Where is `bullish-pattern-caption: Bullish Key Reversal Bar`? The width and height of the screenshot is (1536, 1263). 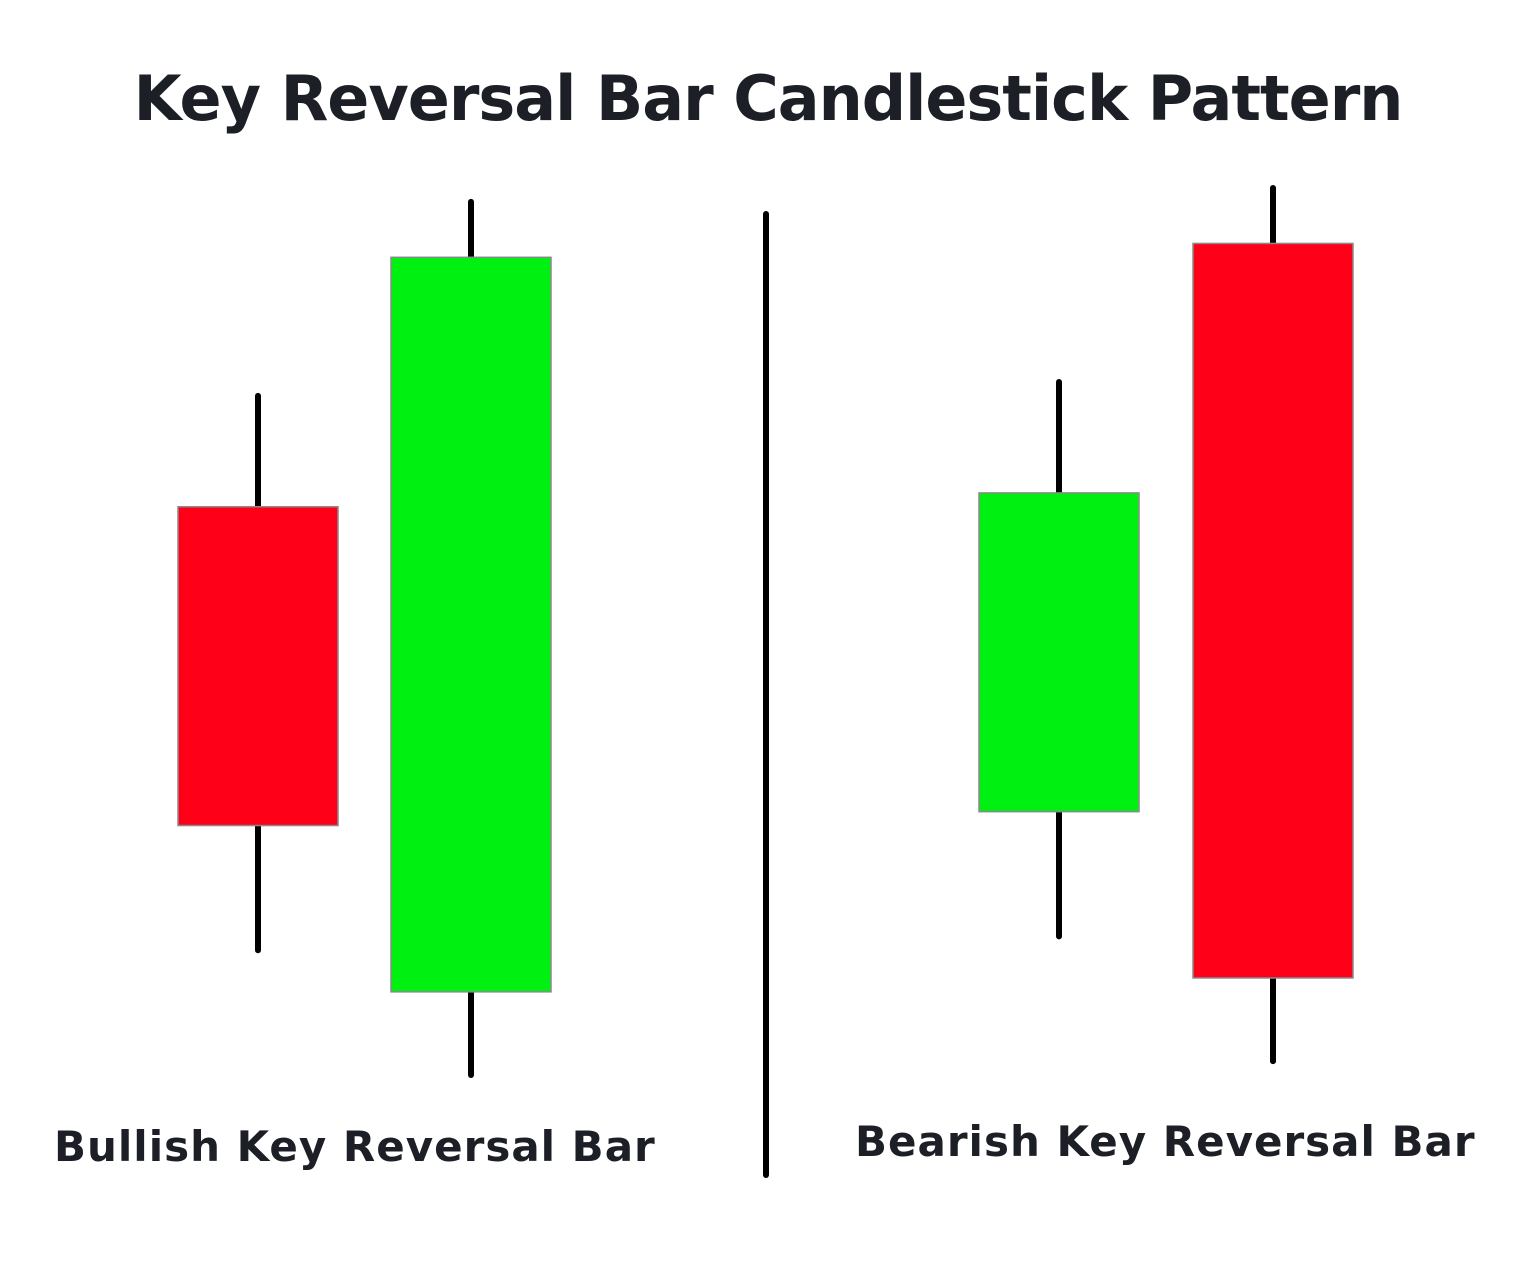 bullish-pattern-caption: Bullish Key Reversal Bar is located at coordinates (355, 1146).